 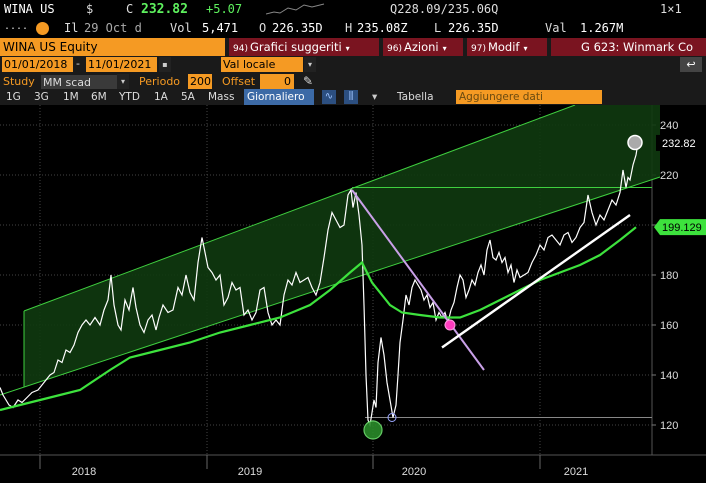 What do you see at coordinates (295, 47) in the screenshot?
I see `suggested-charts-label: Grafici suggeriti` at bounding box center [295, 47].